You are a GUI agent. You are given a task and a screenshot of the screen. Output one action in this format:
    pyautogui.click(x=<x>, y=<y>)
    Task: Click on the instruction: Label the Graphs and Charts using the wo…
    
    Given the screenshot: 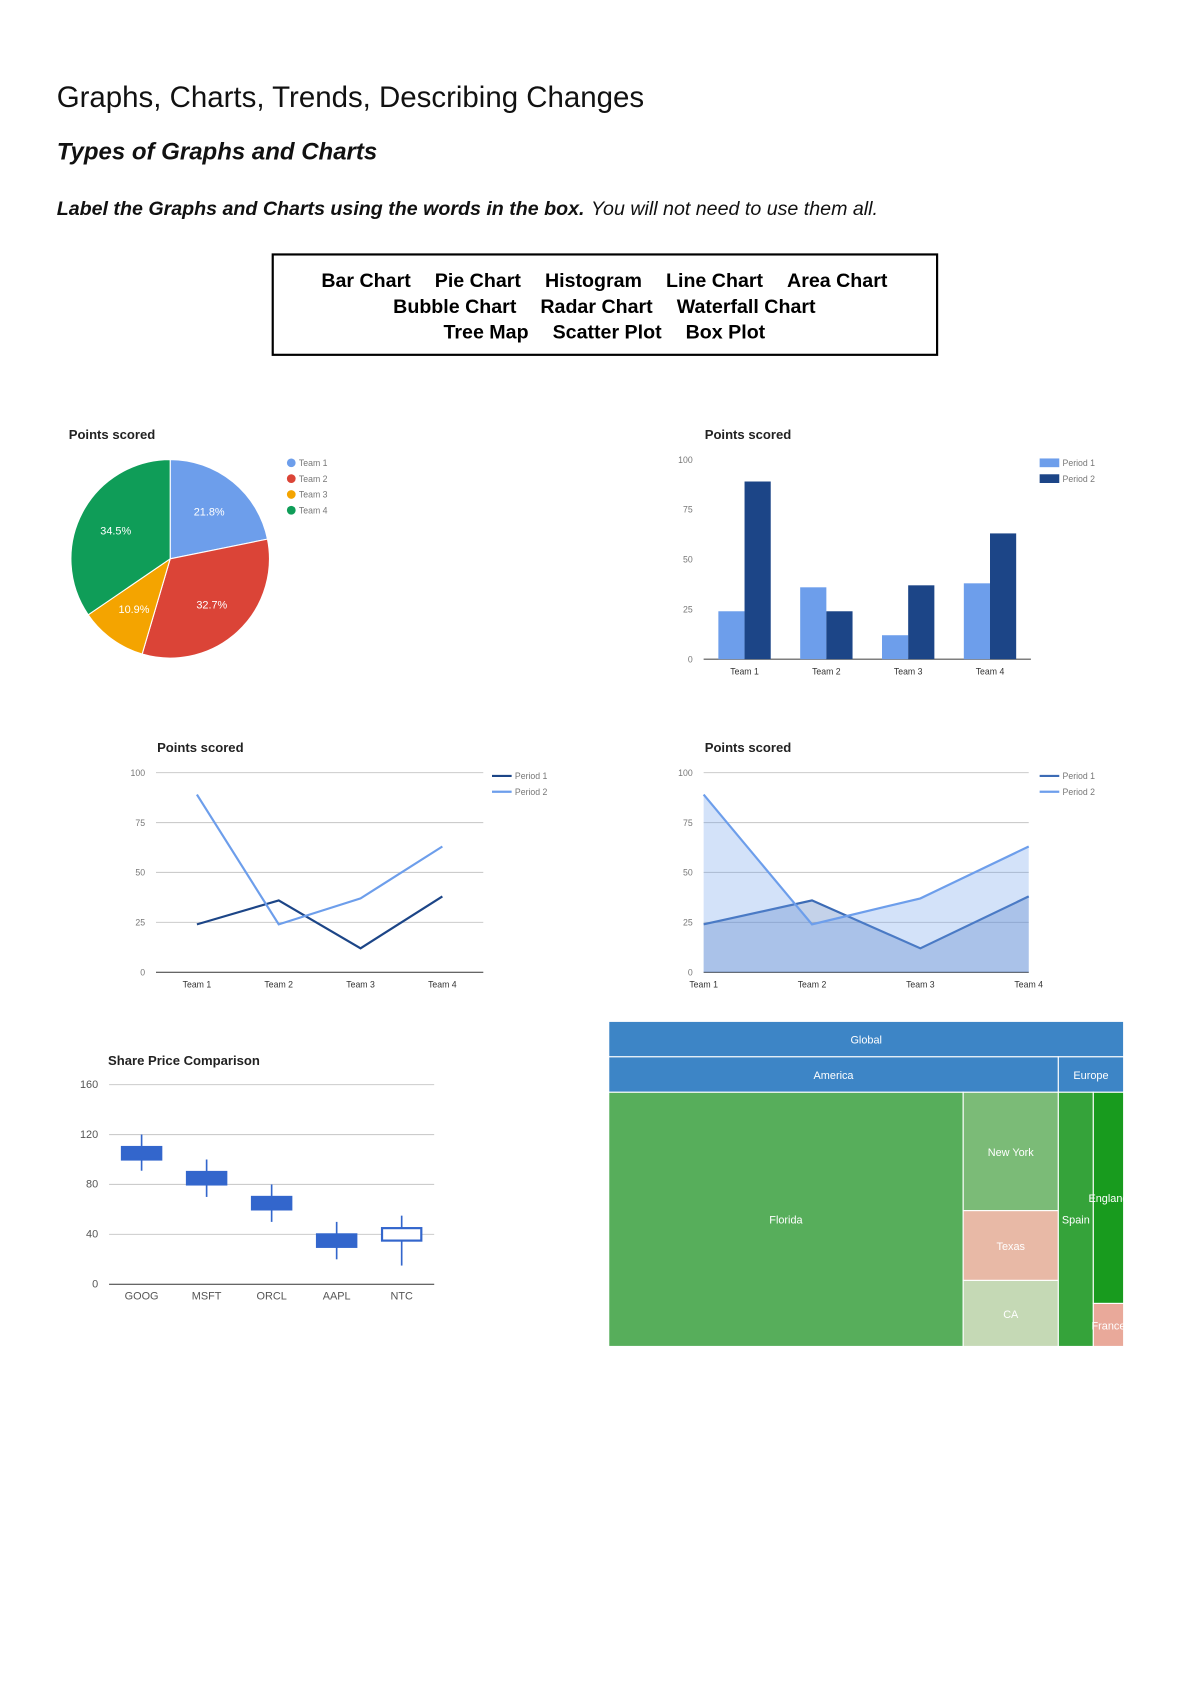 What is the action you would take?
    pyautogui.click(x=467, y=209)
    